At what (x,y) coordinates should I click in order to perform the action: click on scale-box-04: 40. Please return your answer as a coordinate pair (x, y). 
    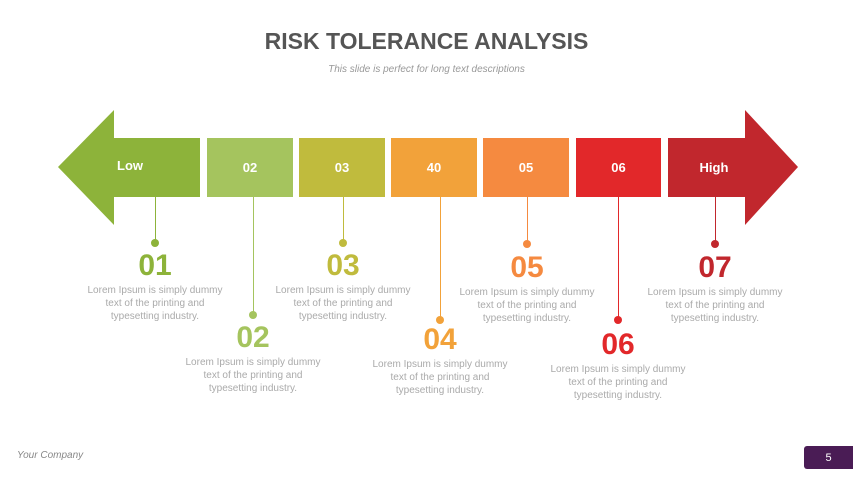
    Looking at the image, I should click on (434, 167).